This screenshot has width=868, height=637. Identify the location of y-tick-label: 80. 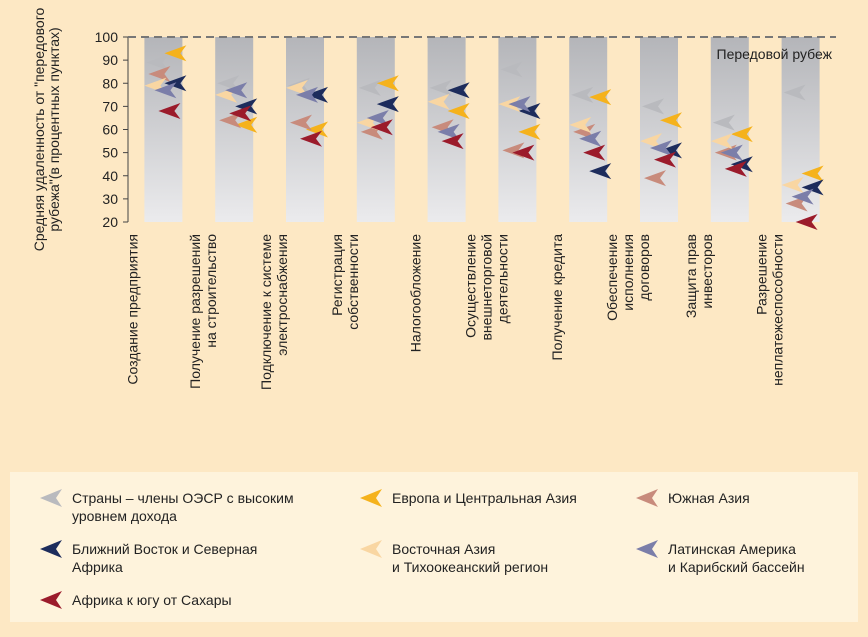
(110, 83).